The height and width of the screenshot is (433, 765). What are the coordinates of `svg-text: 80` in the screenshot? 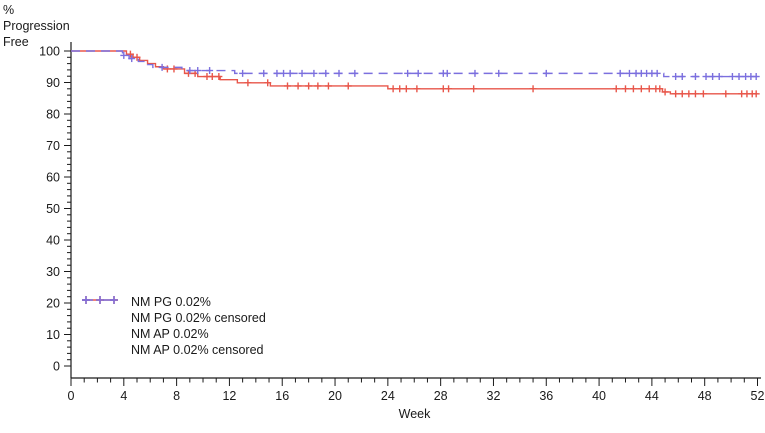 It's located at (53, 115).